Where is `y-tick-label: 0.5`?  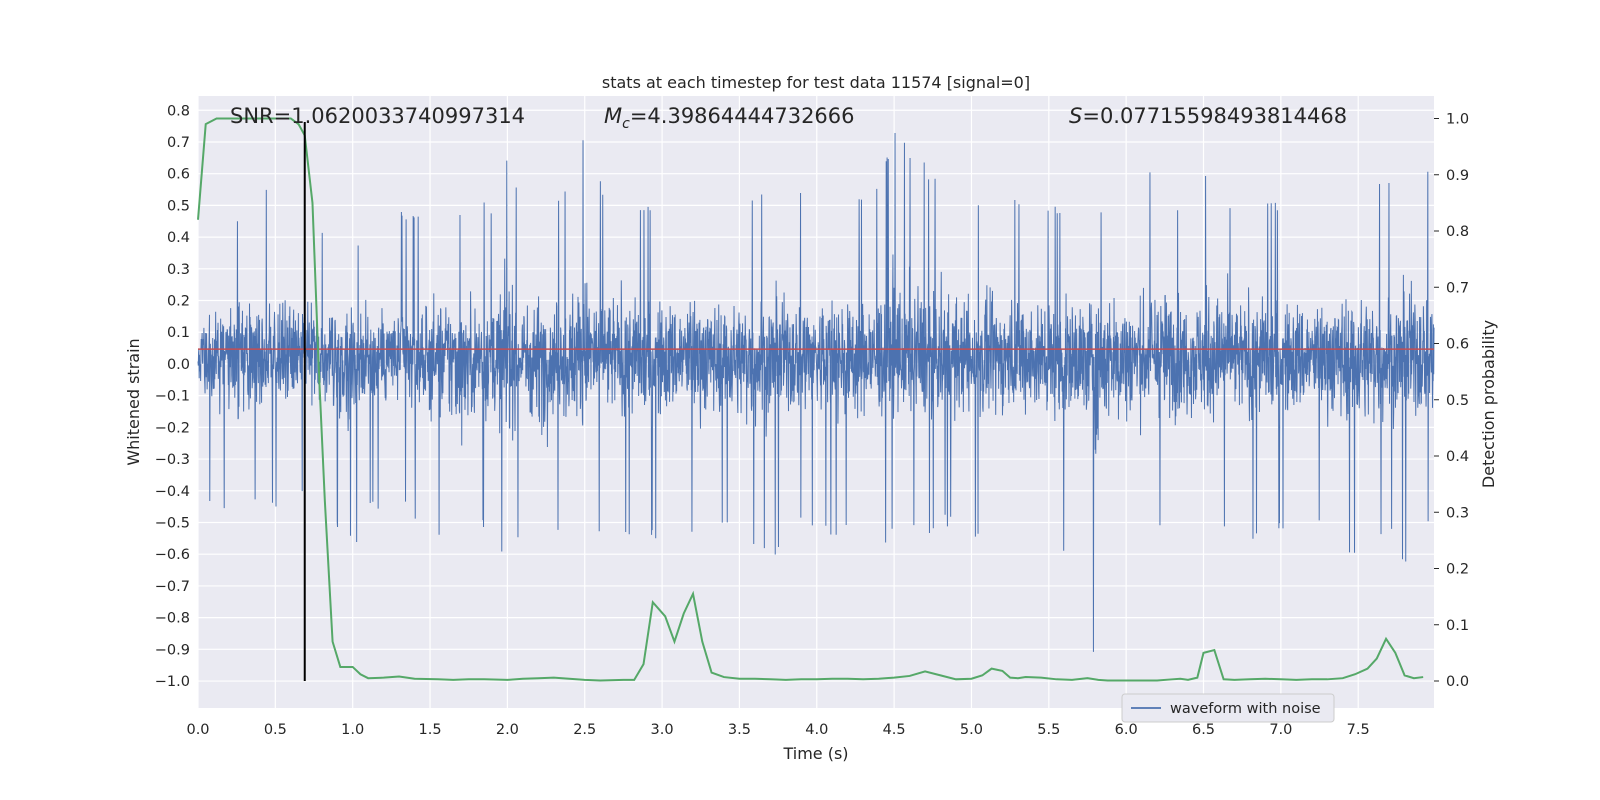
y-tick-label: 0.5 is located at coordinates (178, 206).